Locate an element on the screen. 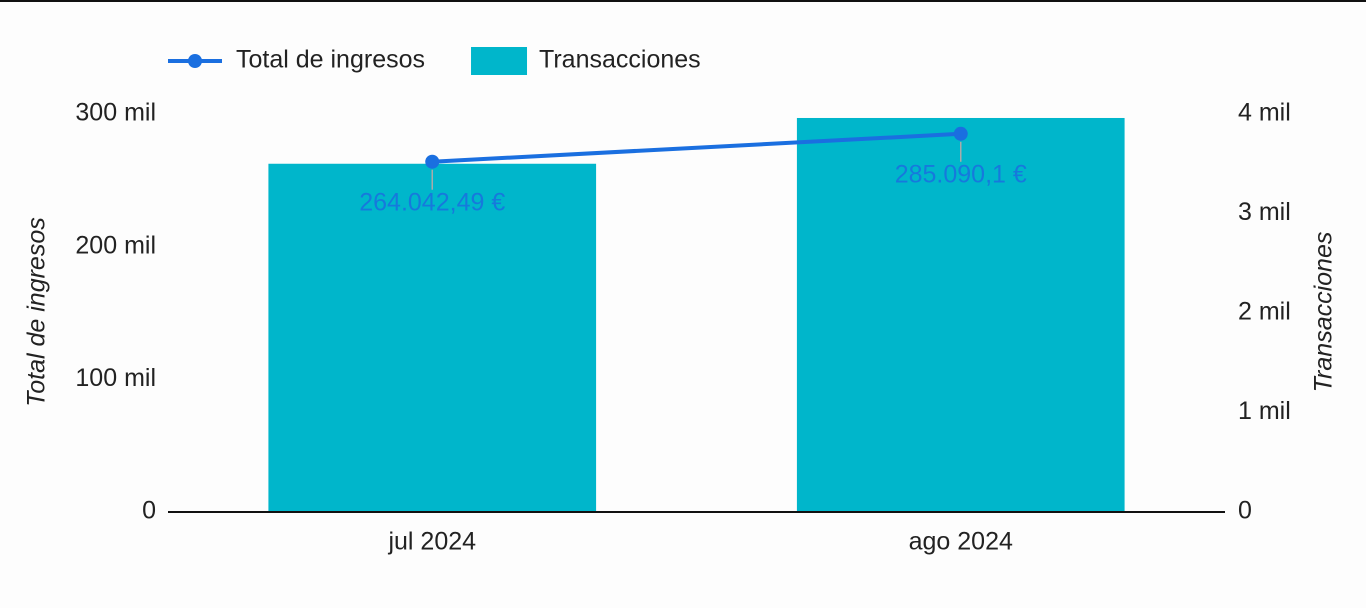 The width and height of the screenshot is (1366, 608). legend-swatch is located at coordinates (499, 61).